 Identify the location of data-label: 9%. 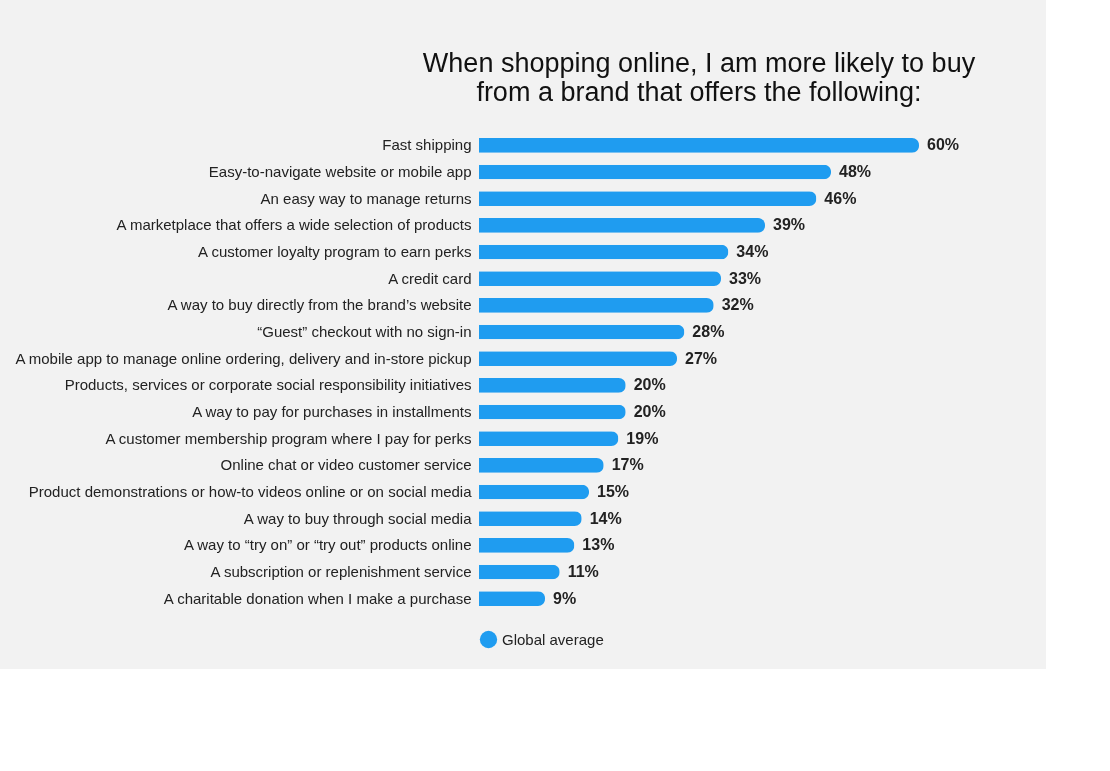
(565, 598).